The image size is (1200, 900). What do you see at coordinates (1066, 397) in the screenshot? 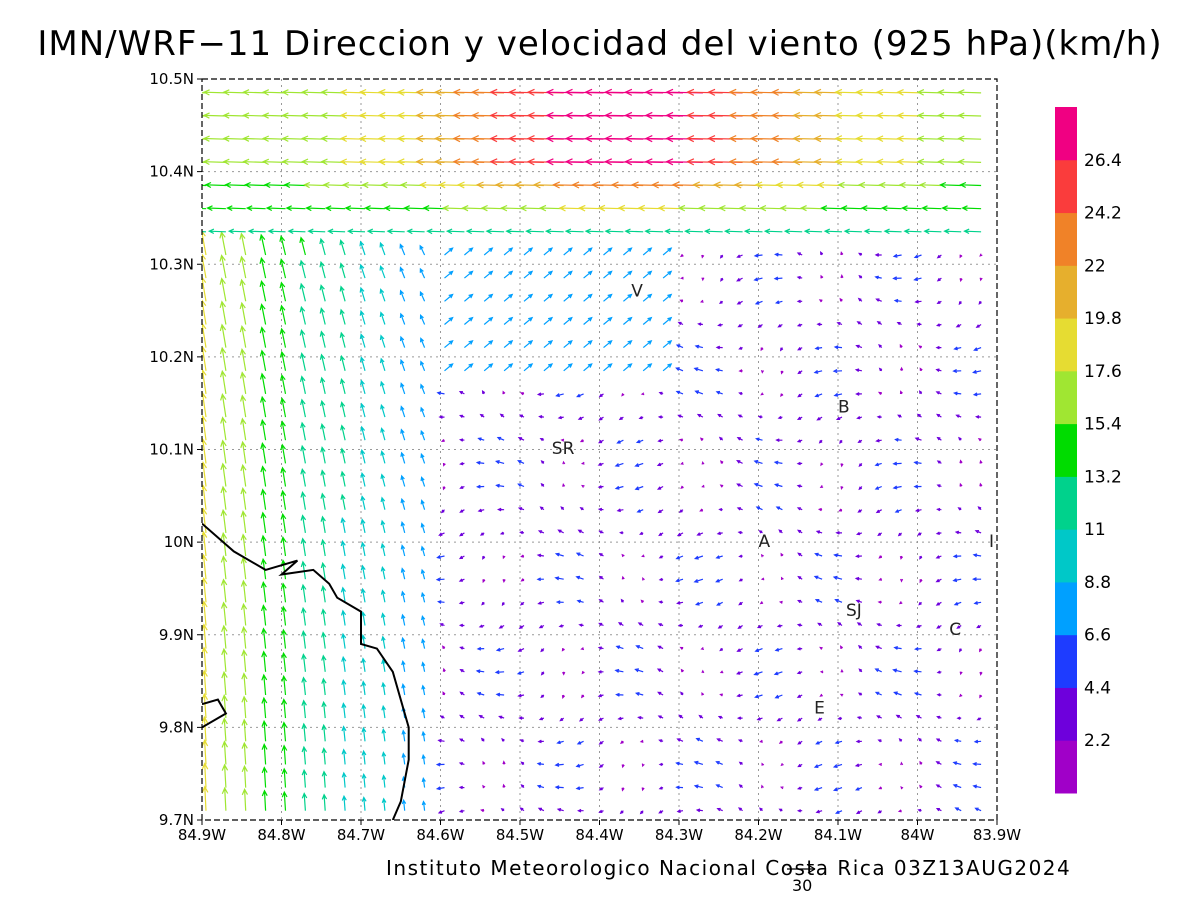
I see `colorbar-segment` at bounding box center [1066, 397].